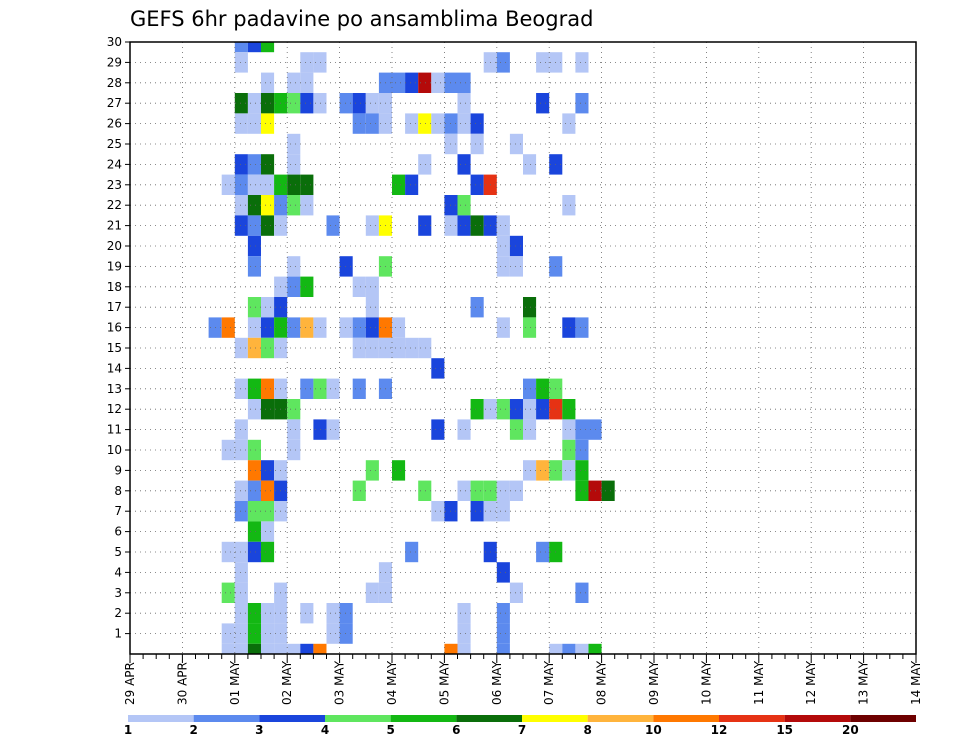  What do you see at coordinates (118, 470) in the screenshot?
I see `y-tick-label: 9` at bounding box center [118, 470].